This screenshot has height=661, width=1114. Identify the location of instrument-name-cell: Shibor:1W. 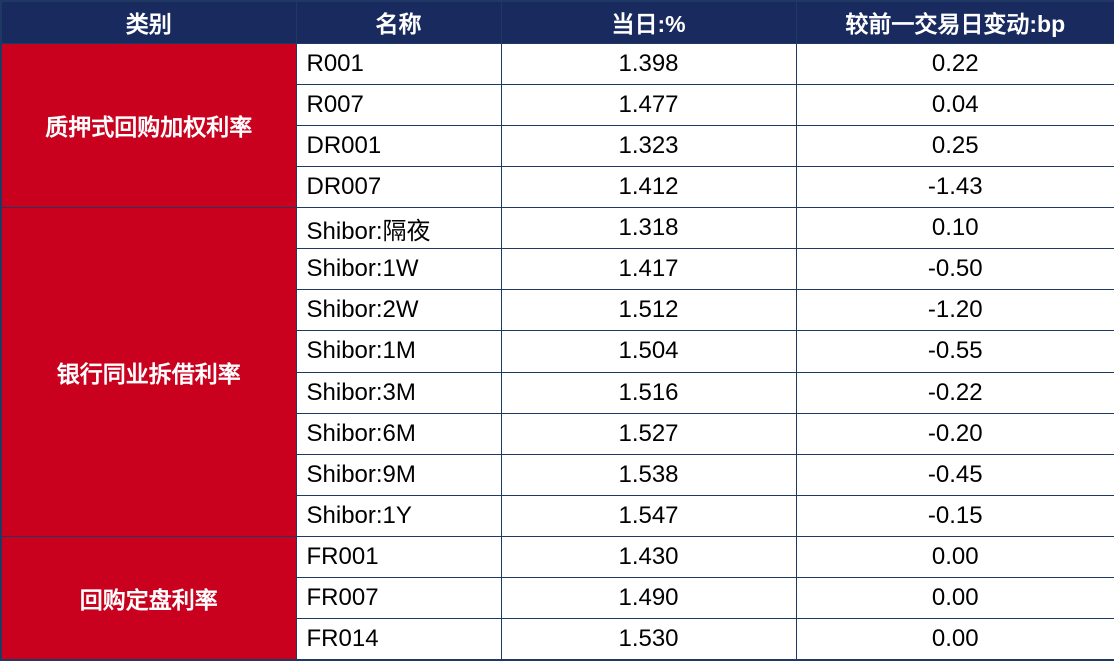
(398, 269).